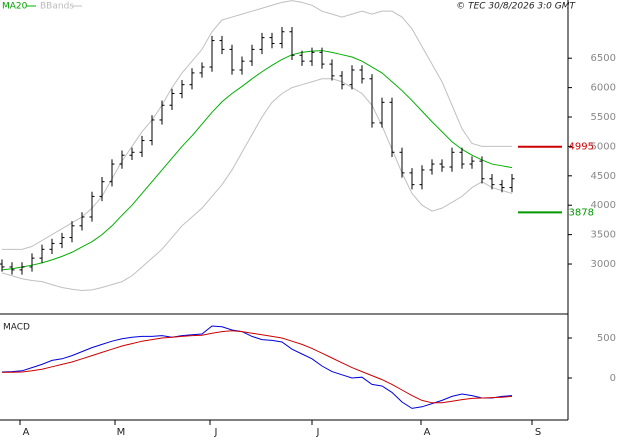 Image resolution: width=627 pixels, height=440 pixels. Describe the element at coordinates (603, 235) in the screenshot. I see `y-tick-label: 3500` at that location.